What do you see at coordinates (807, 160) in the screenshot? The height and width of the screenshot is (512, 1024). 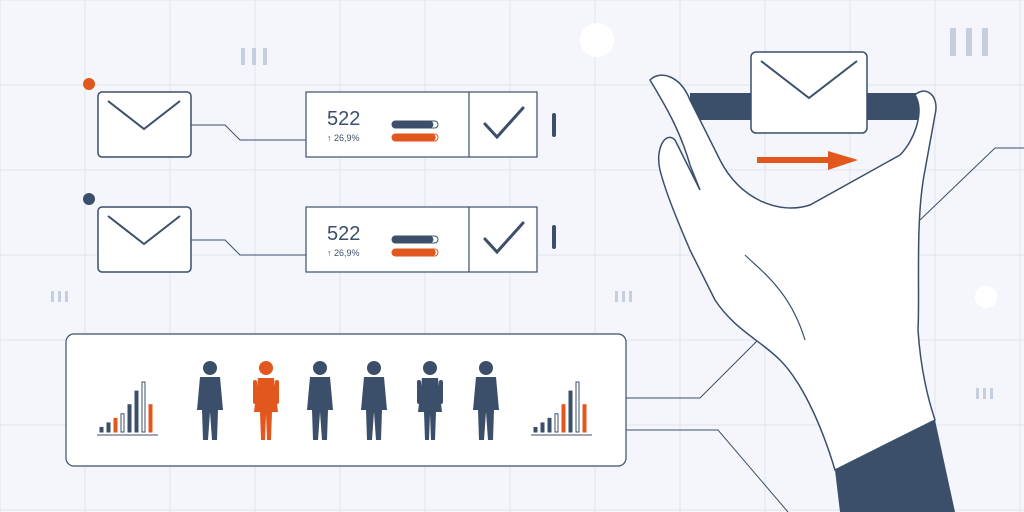 I see `arrow-right-icon` at bounding box center [807, 160].